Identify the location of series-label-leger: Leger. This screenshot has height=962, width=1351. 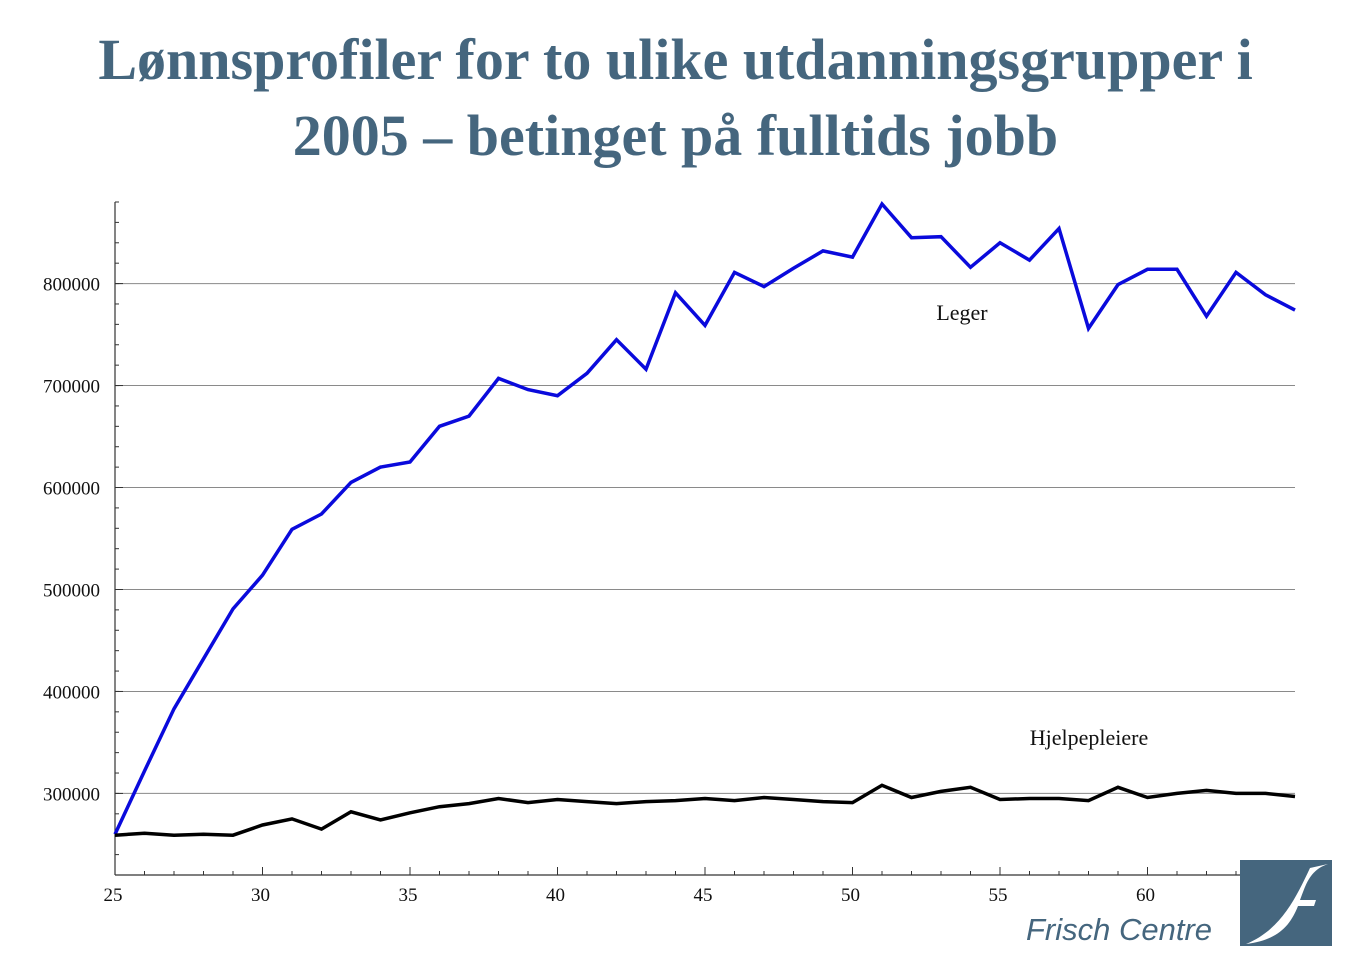
(962, 312).